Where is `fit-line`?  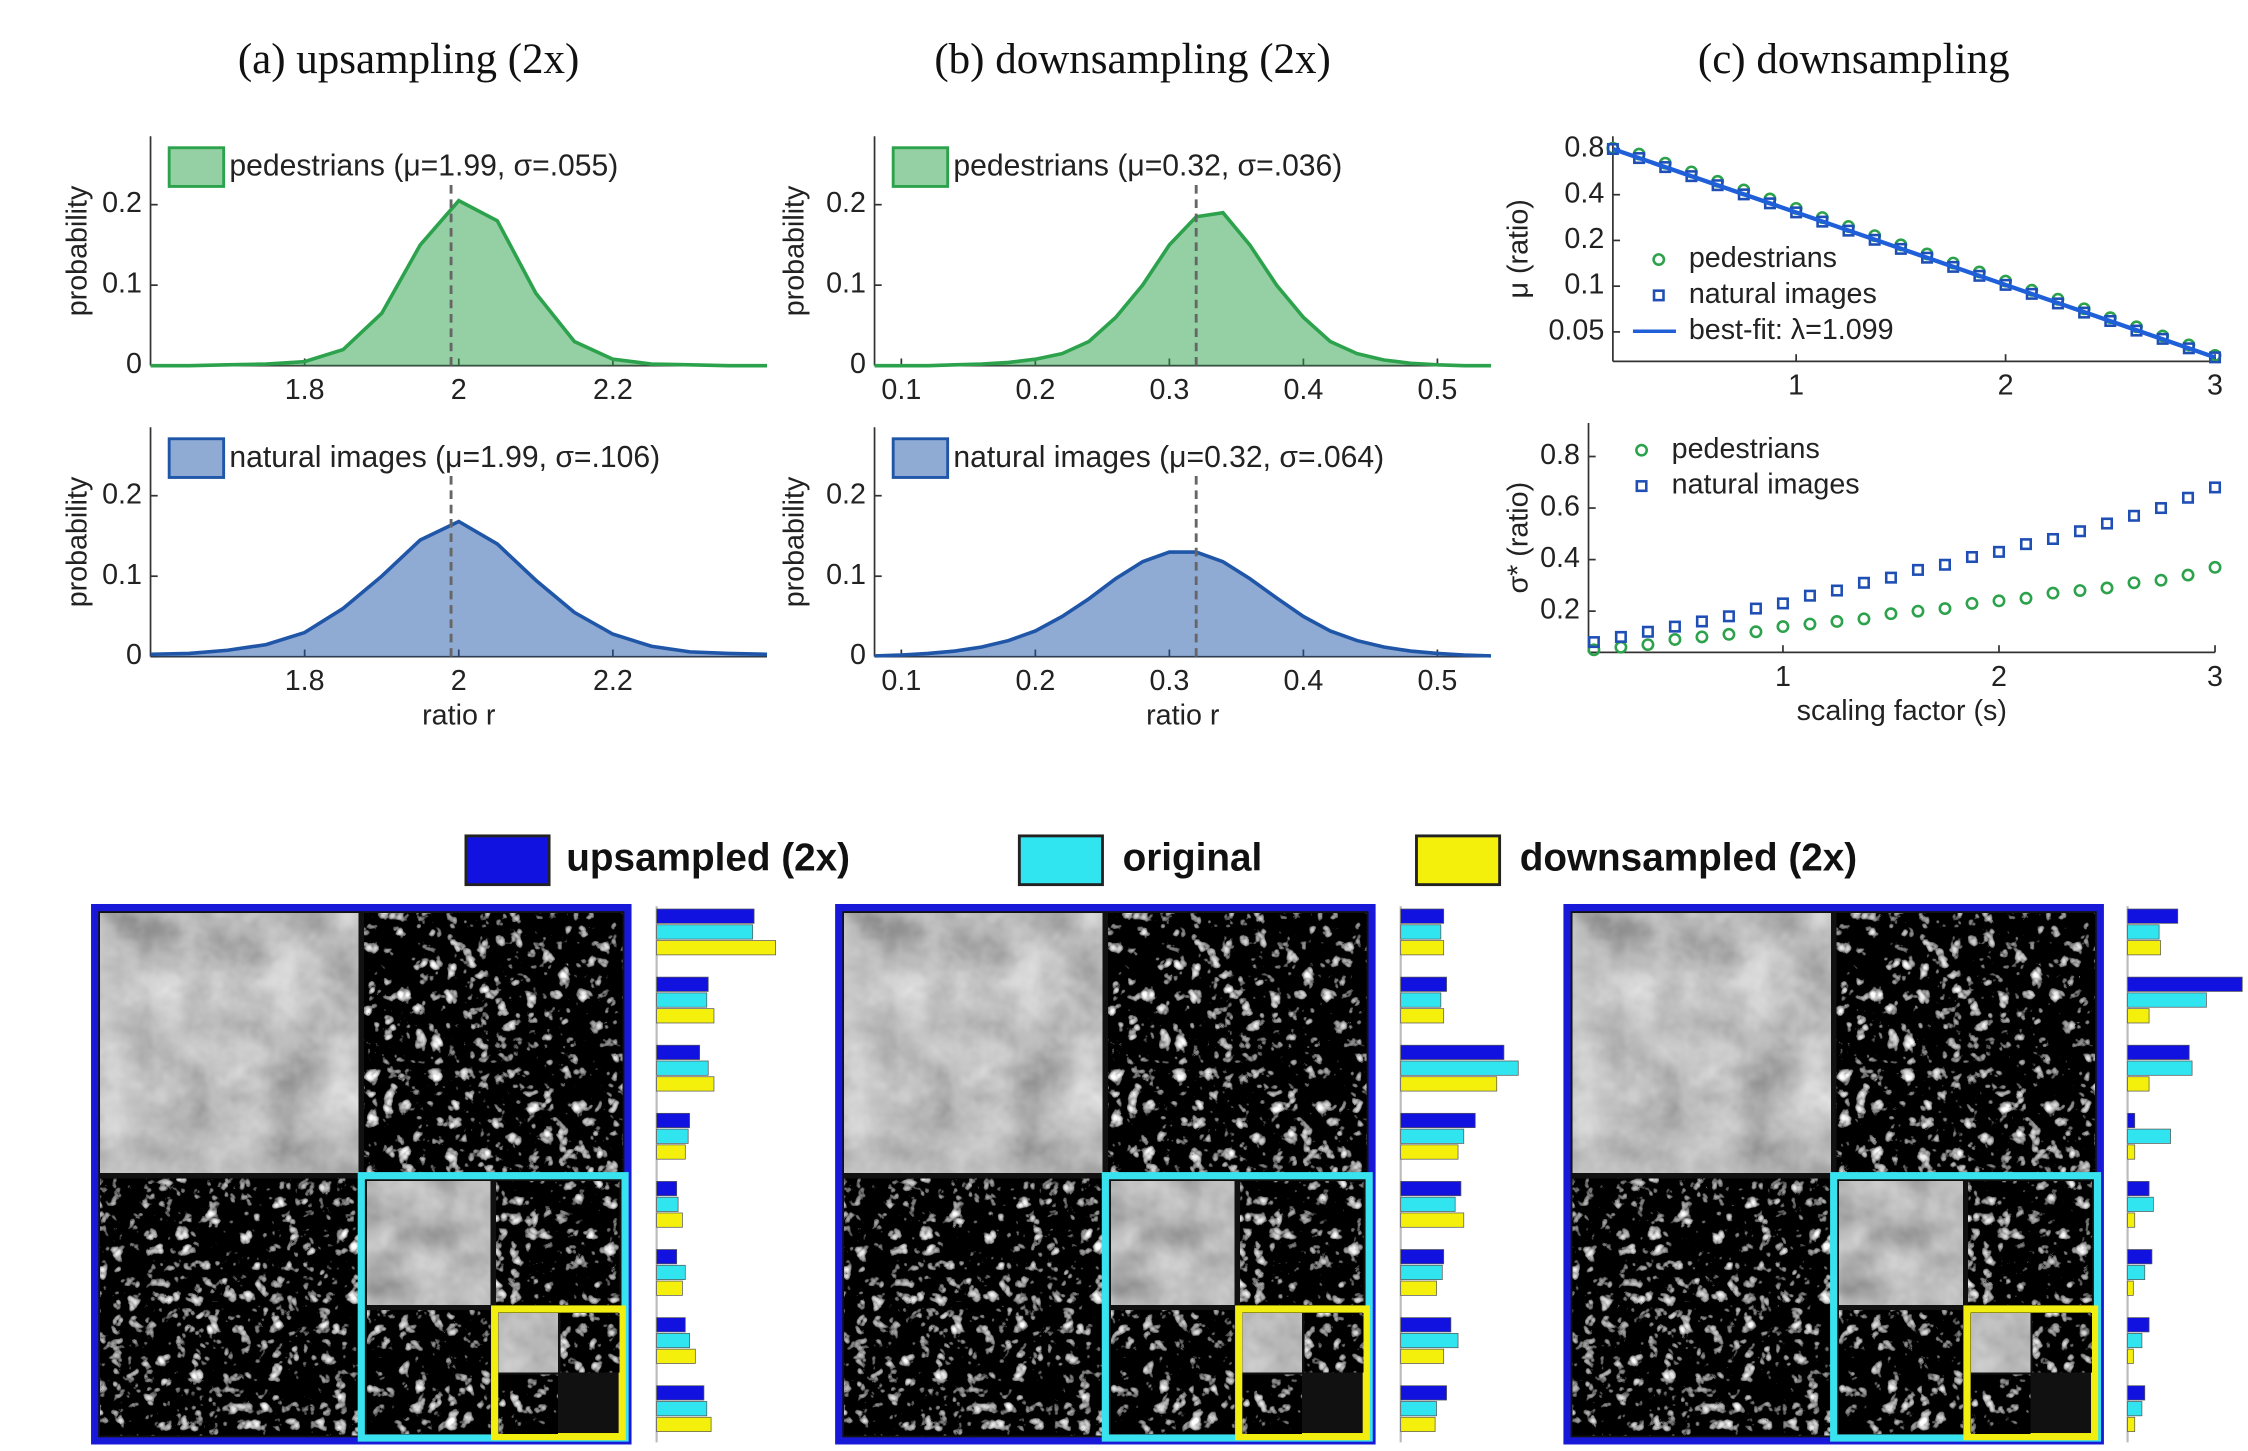
fit-line is located at coordinates (1914, 253).